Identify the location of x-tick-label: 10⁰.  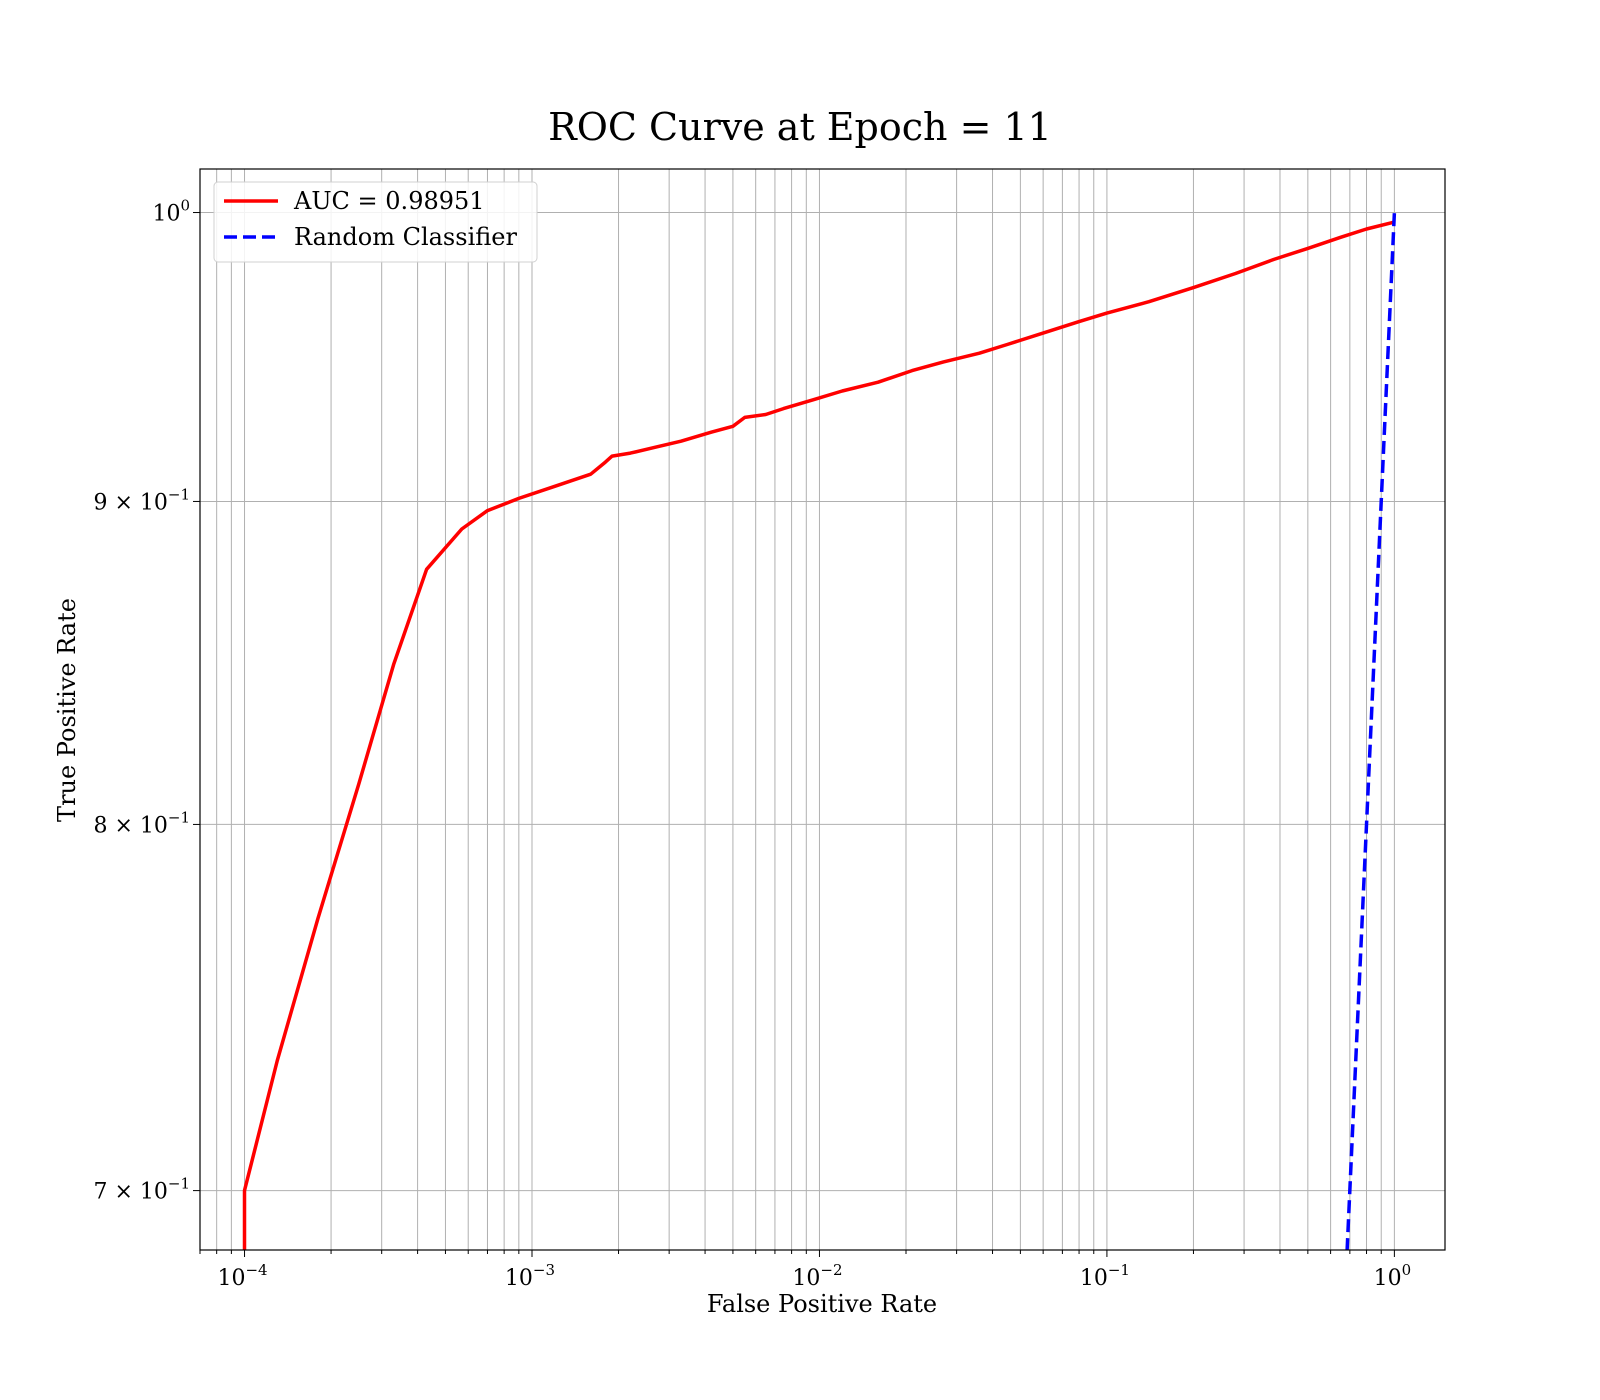
(1393, 1276).